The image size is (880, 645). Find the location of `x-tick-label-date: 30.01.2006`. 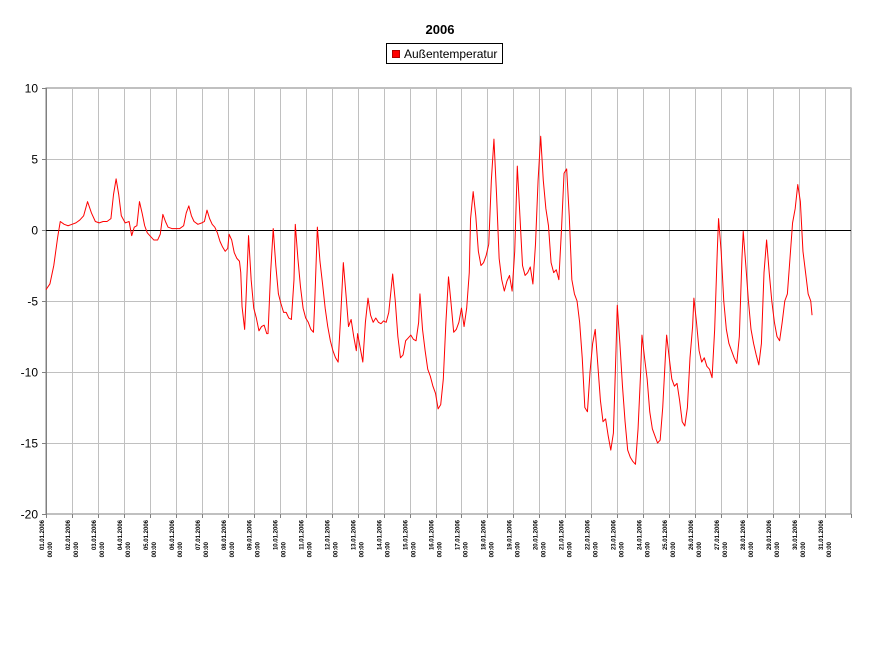

x-tick-label-date: 30.01.2006 is located at coordinates (796, 534).